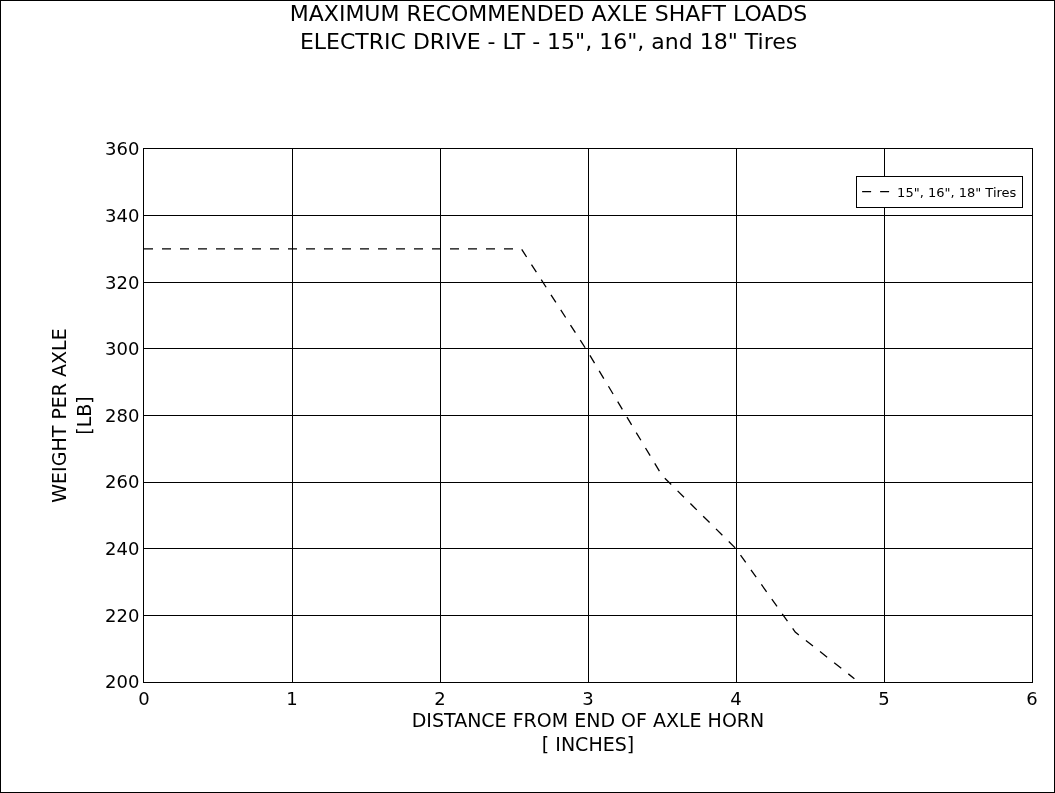 The image size is (1055, 793). What do you see at coordinates (548, 13) in the screenshot?
I see `chart-title: MAXIMUM RECOMMENDED AXLE SHAFT LOADS` at bounding box center [548, 13].